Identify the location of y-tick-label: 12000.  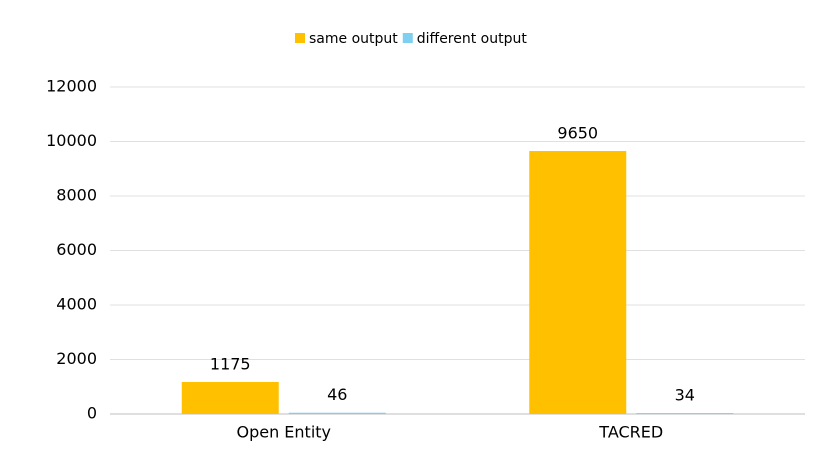
(71, 86).